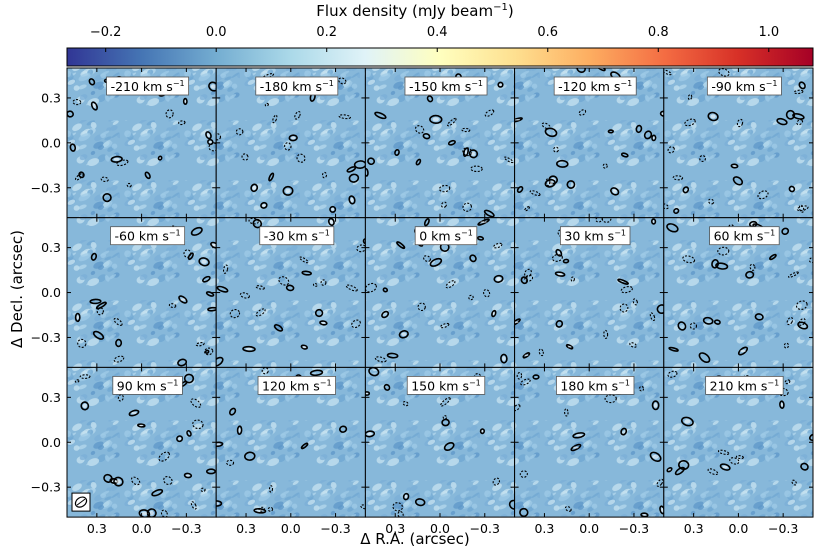  Describe the element at coordinates (440, 46) in the screenshot. I see `colorbar: −0.2 0.0 0.2 0.4 0.6 0.8 1.0` at that location.